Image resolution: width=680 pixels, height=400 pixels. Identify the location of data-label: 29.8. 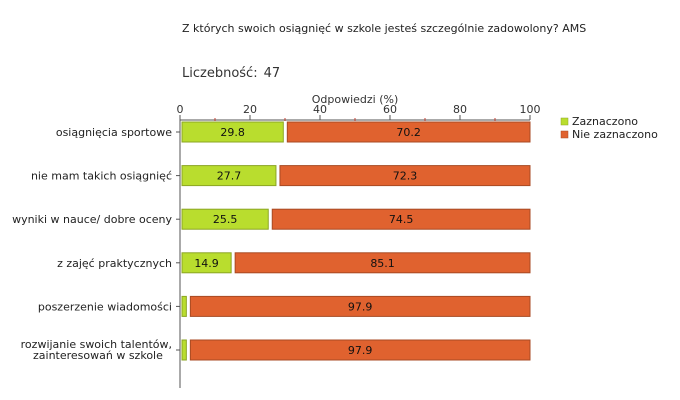
(232, 132).